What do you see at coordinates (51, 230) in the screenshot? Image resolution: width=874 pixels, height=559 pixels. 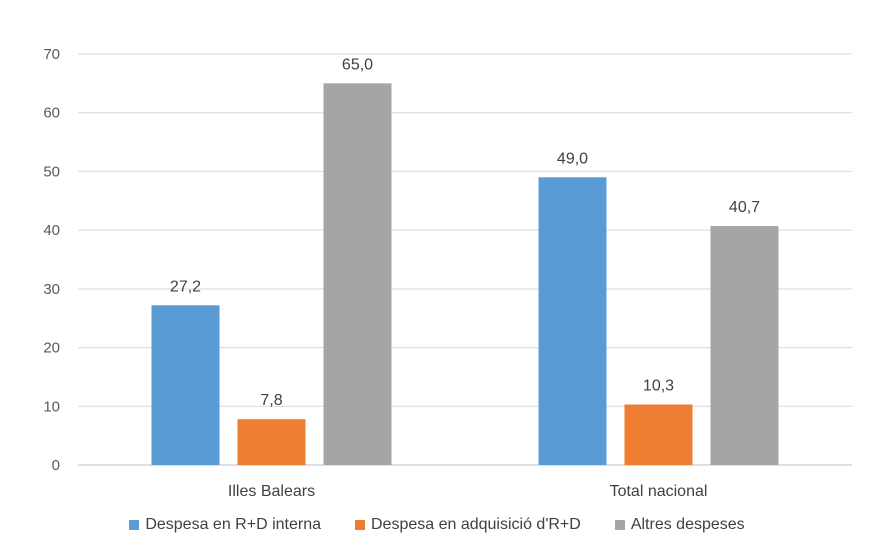 I see `y-tick-label-40: 40` at bounding box center [51, 230].